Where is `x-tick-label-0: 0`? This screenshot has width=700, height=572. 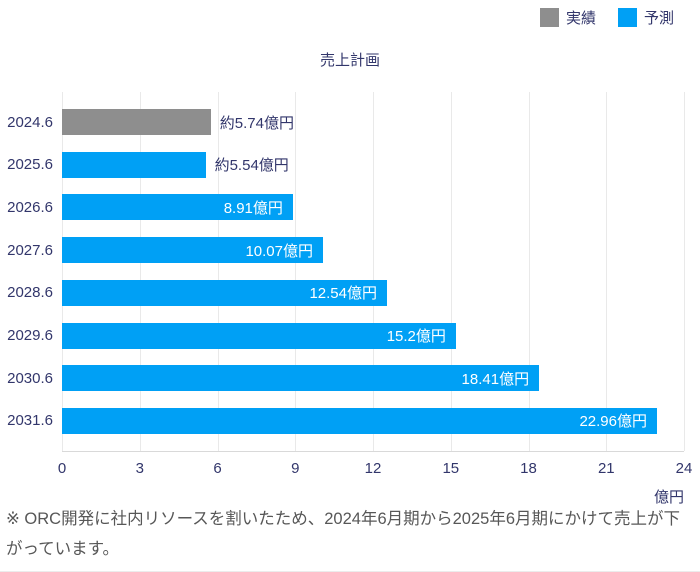 x-tick-label-0: 0 is located at coordinates (62, 468).